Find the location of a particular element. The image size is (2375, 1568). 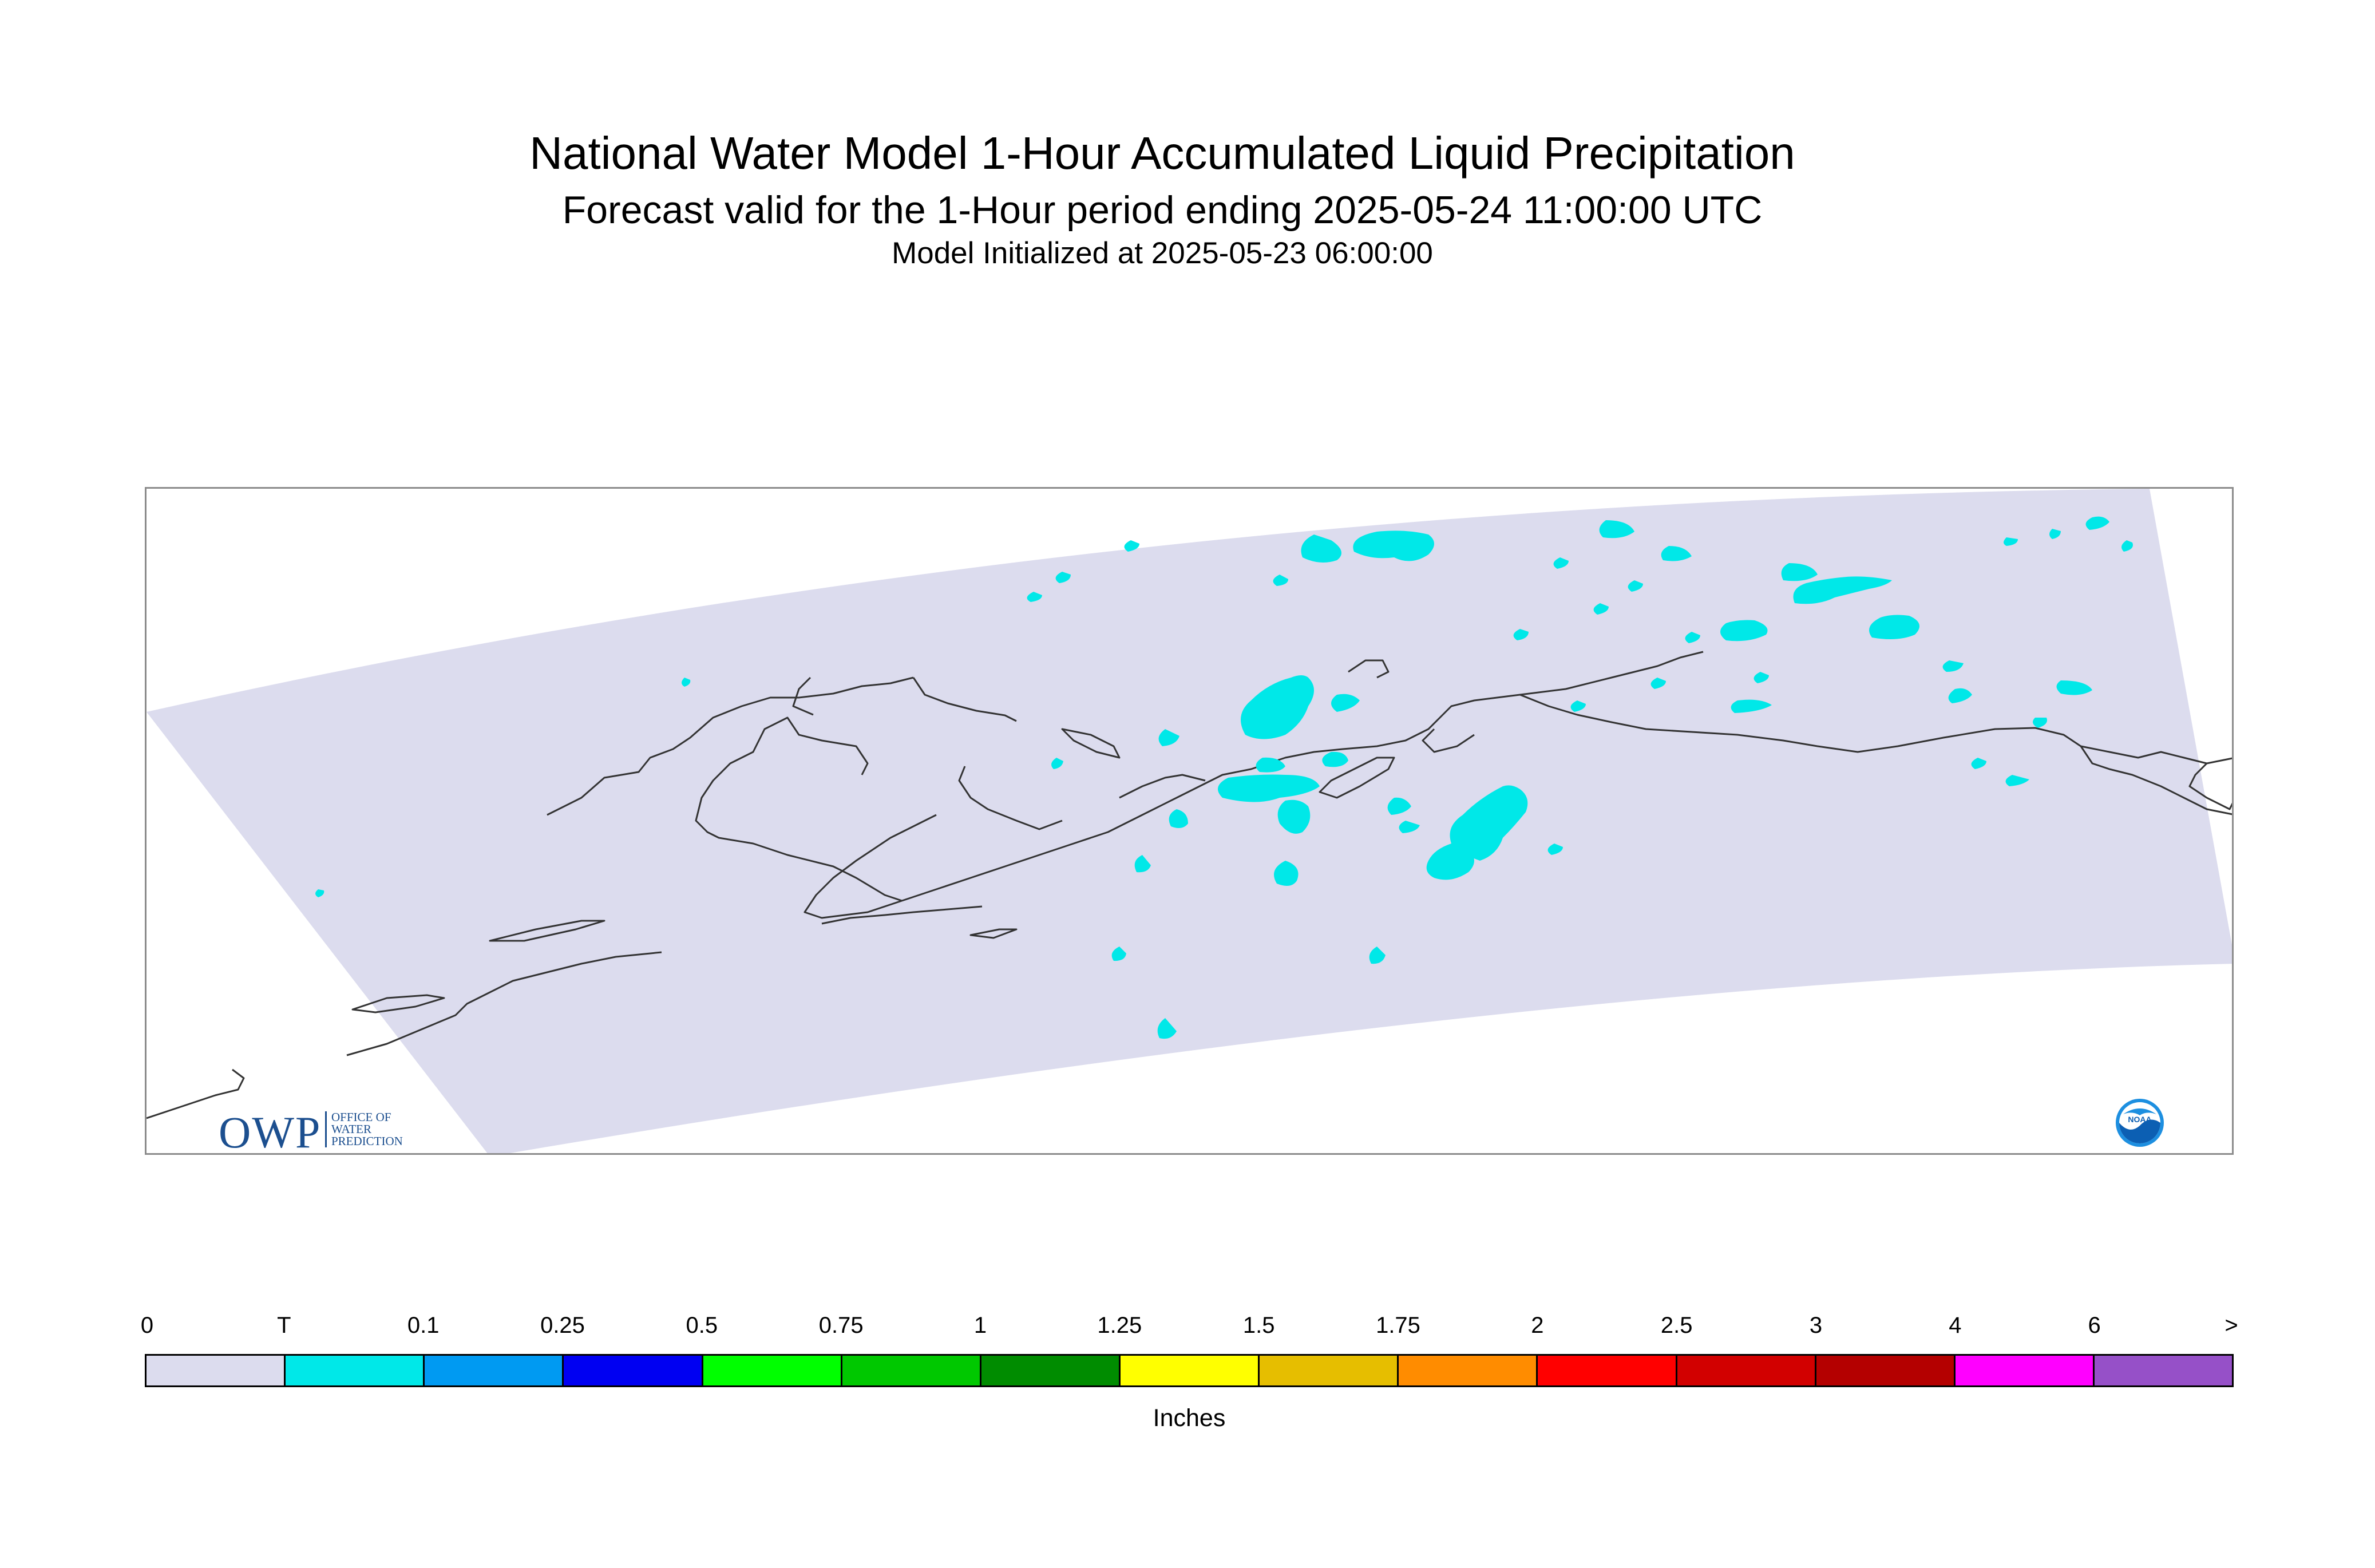

model-init-line: Model Initialized at 2025-05-23 06:00:00 is located at coordinates (1163, 253).